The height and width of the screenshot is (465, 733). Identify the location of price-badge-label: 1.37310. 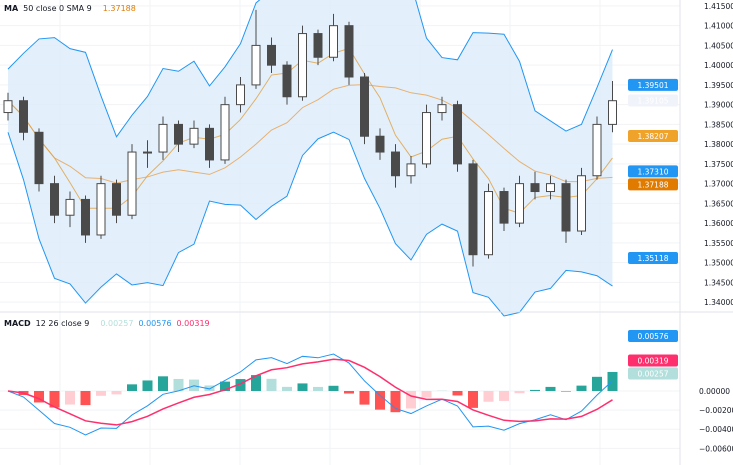
(652, 171).